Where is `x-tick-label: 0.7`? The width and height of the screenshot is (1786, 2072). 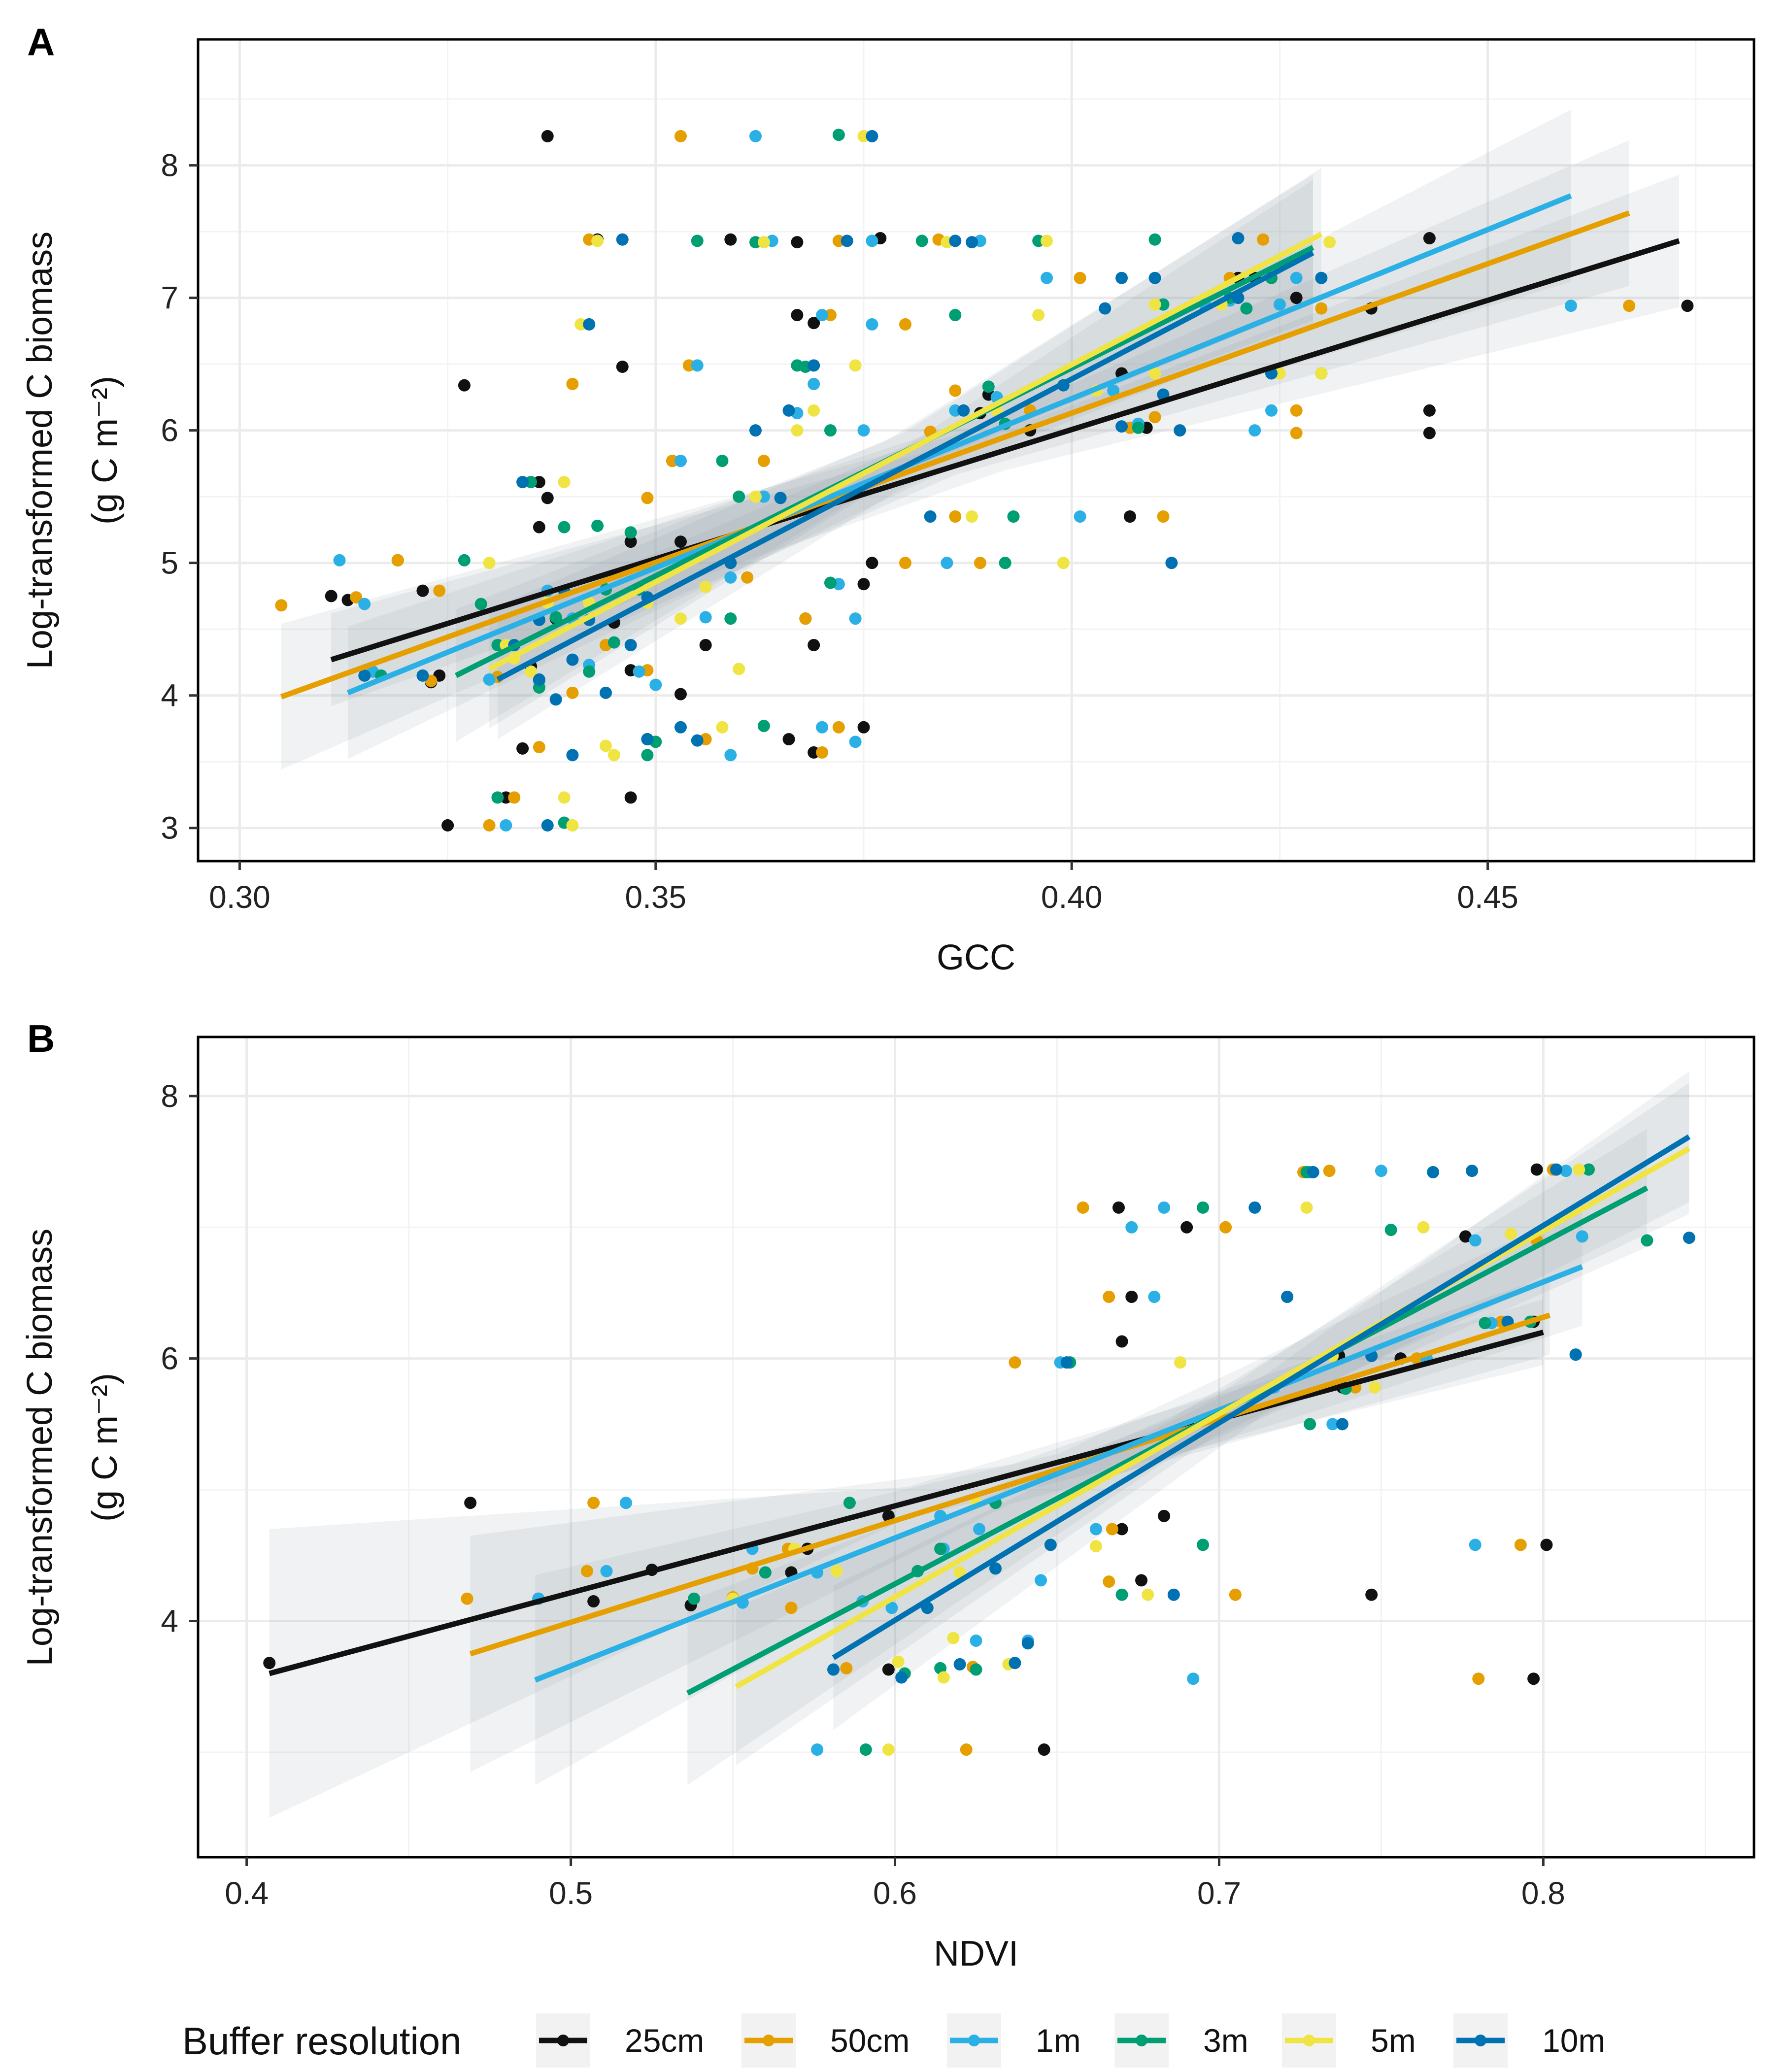 x-tick-label: 0.7 is located at coordinates (1219, 1893).